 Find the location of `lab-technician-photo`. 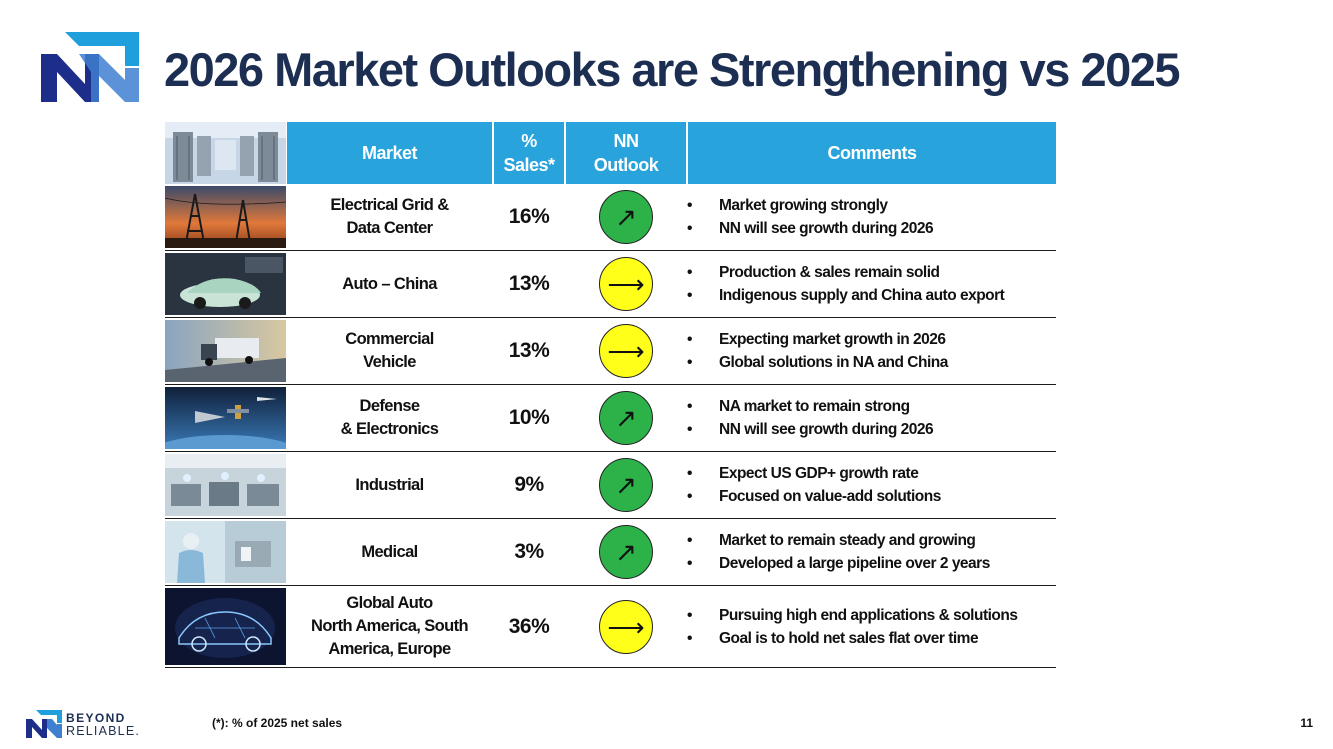

lab-technician-photo is located at coordinates (225, 552).